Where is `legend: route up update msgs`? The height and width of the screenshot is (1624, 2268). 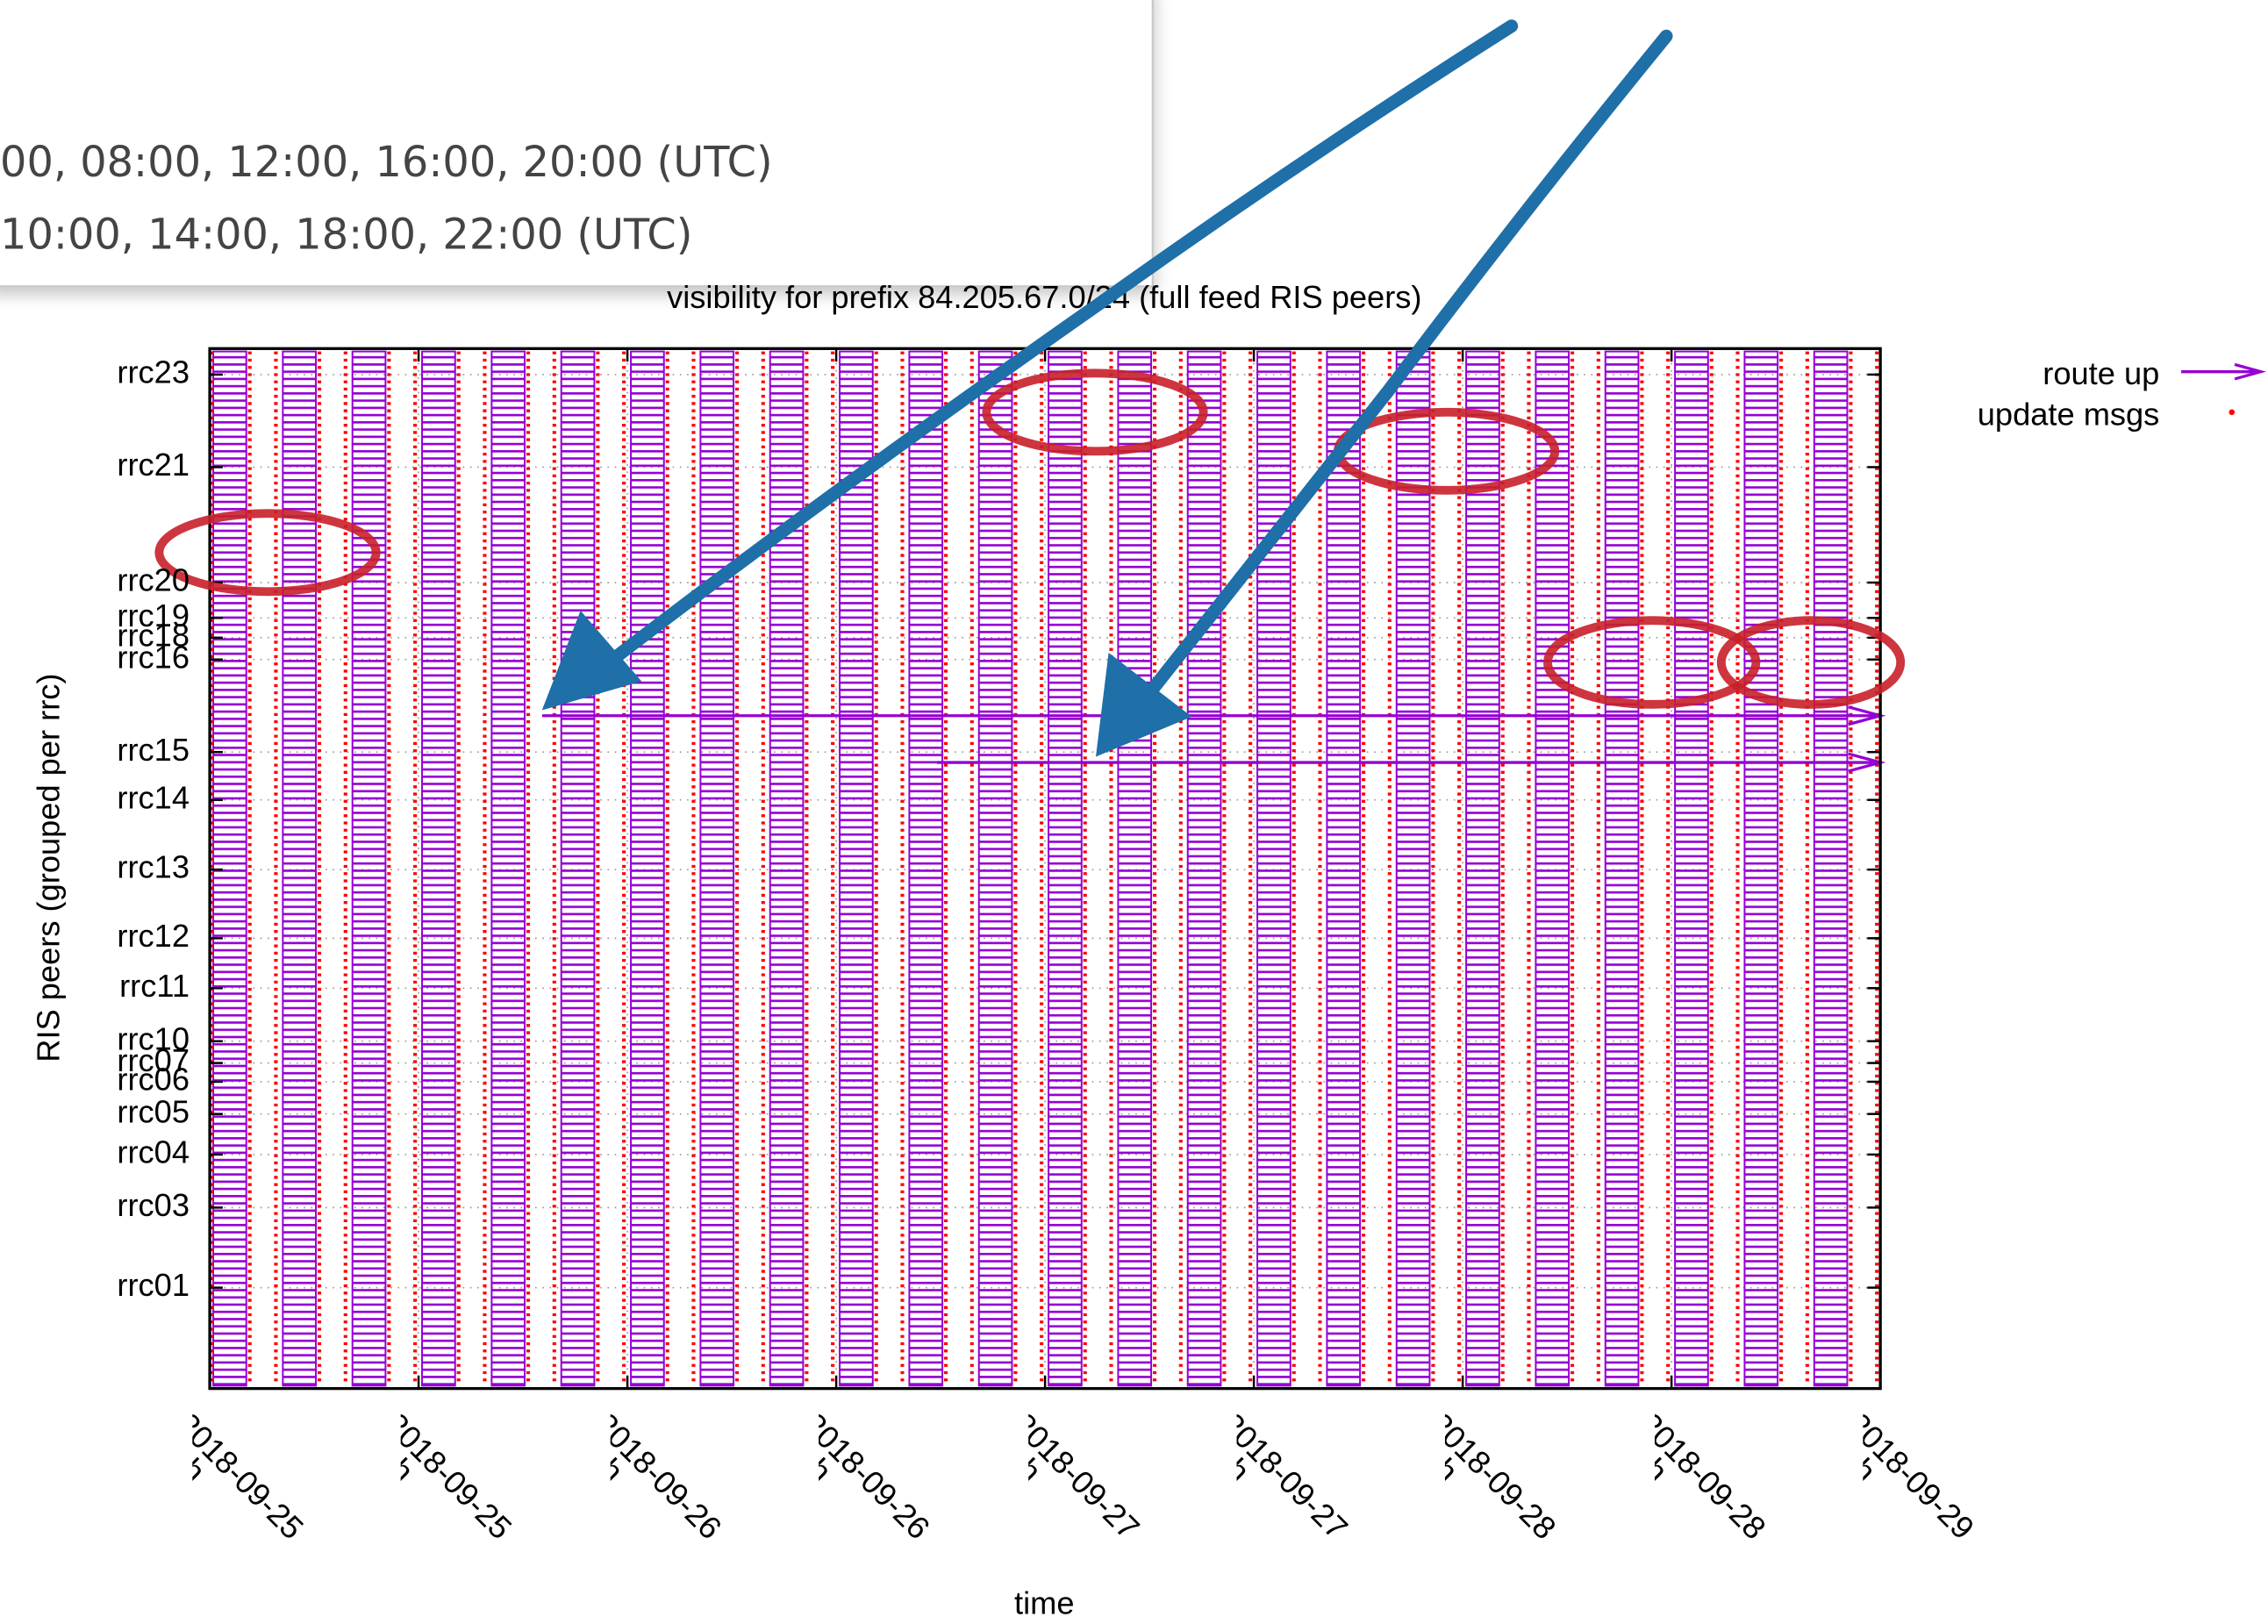 legend: route up update msgs is located at coordinates (2122, 394).